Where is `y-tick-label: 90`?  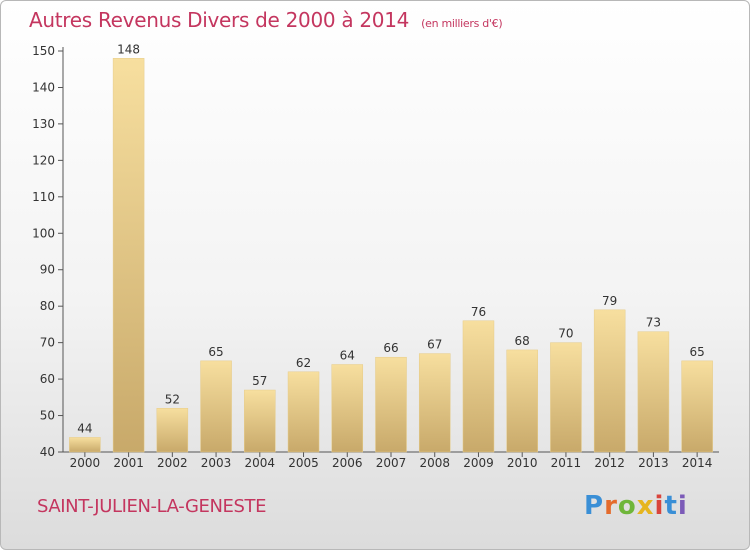
y-tick-label: 90 is located at coordinates (47, 270).